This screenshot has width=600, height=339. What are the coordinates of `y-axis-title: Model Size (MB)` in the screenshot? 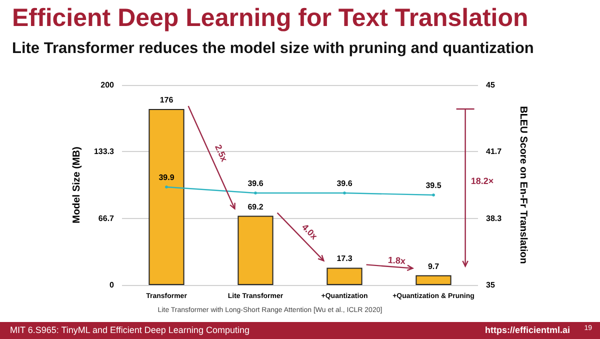 It's located at (77, 185).